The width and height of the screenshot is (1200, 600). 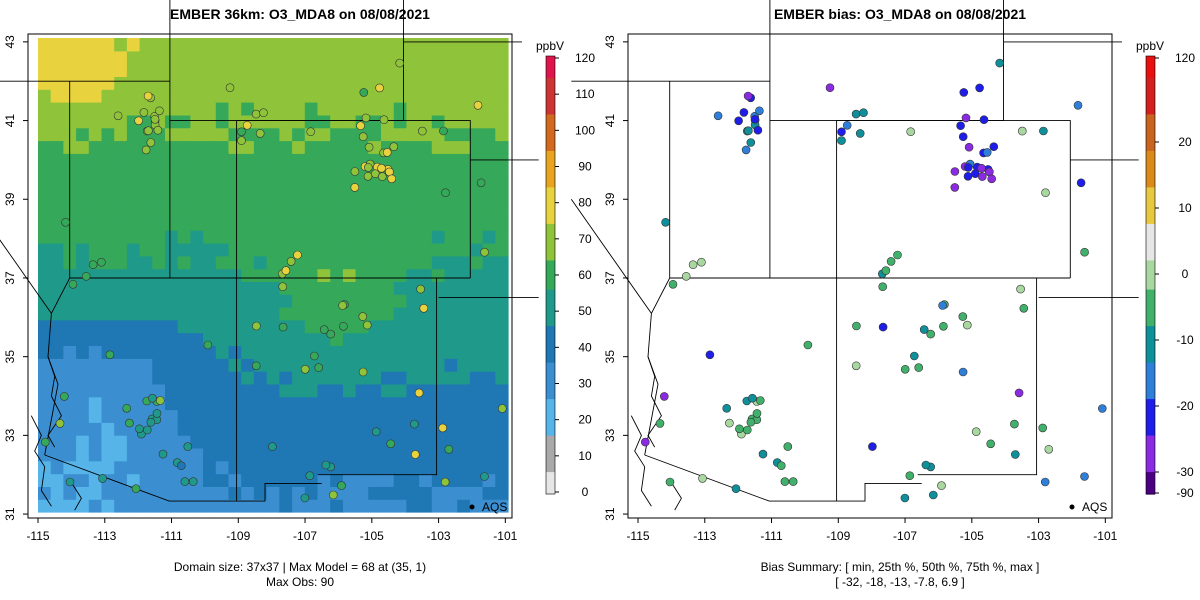 I want to click on colorbar-frame, so click(x=1150, y=275).